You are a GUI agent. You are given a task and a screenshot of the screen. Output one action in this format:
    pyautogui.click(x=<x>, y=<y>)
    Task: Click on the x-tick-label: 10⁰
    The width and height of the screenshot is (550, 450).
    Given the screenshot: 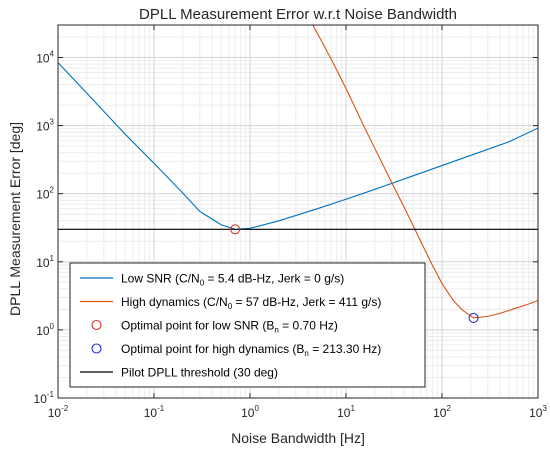 What is the action you would take?
    pyautogui.click(x=250, y=412)
    